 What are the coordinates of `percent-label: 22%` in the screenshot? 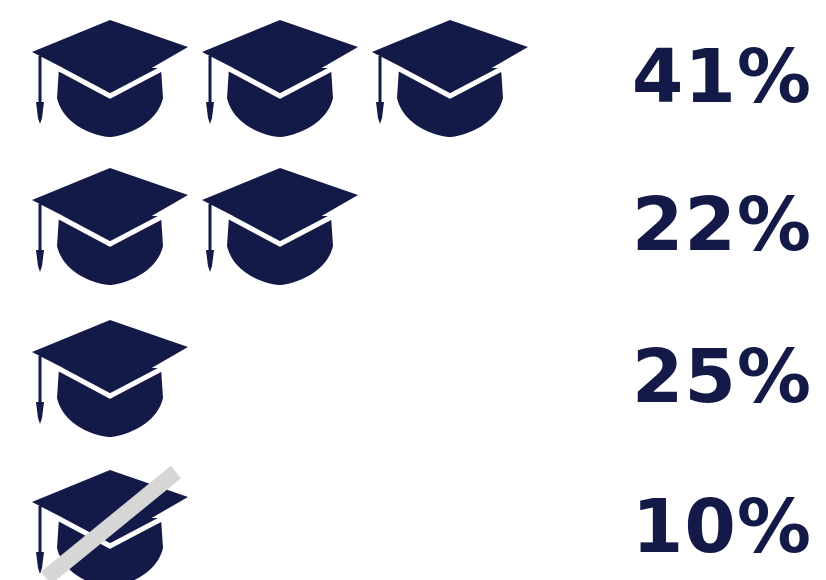 It's located at (721, 225).